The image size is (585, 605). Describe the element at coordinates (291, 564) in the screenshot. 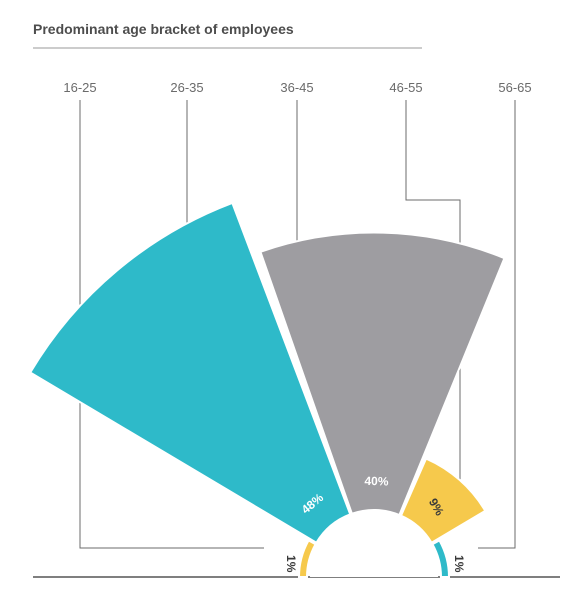

I see `value-label-16-25: 1%` at that location.